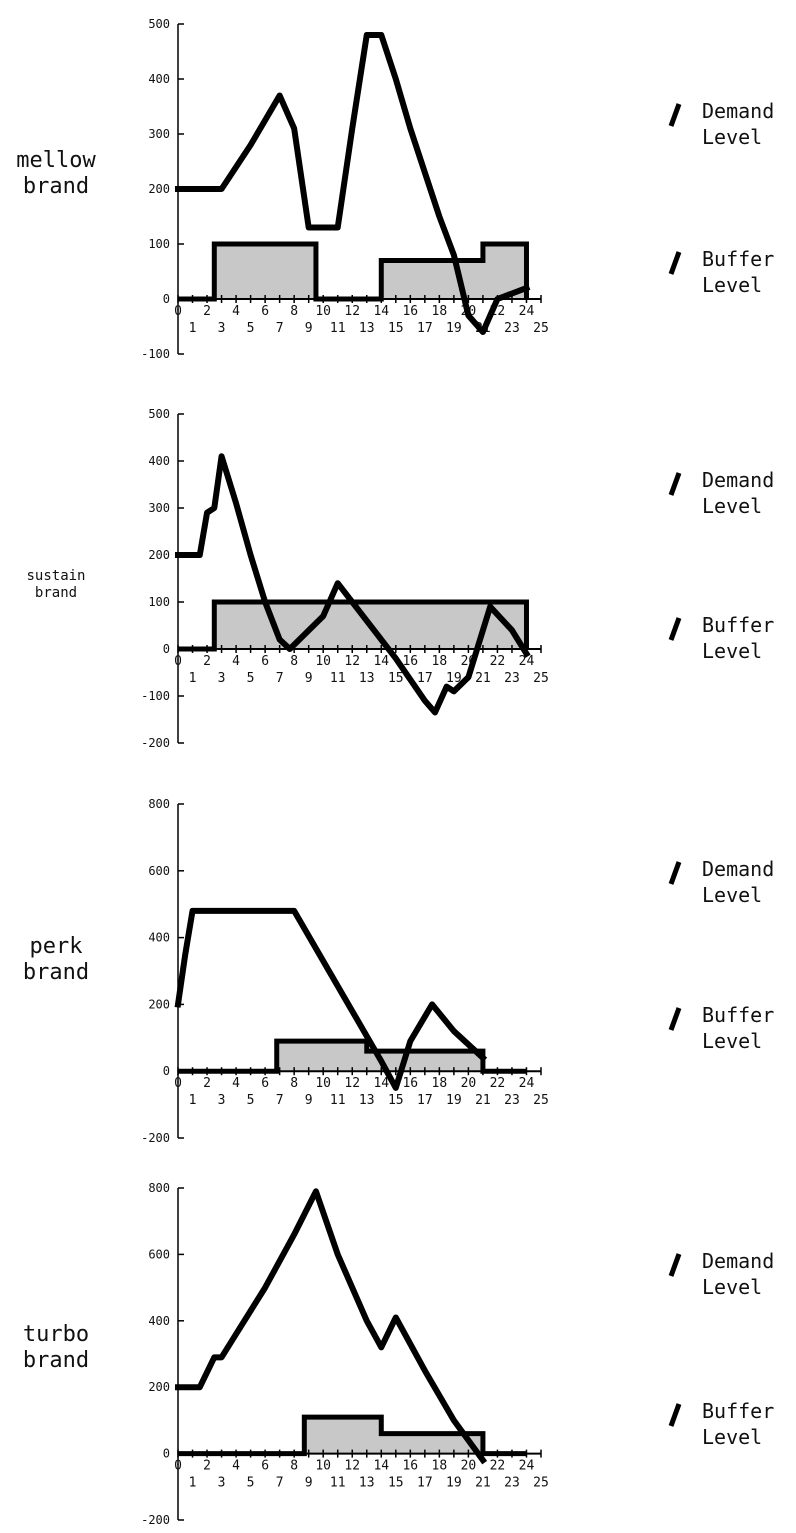 This screenshot has height=1533, width=796. I want to click on brand-label-line: sustain, so click(56, 576).